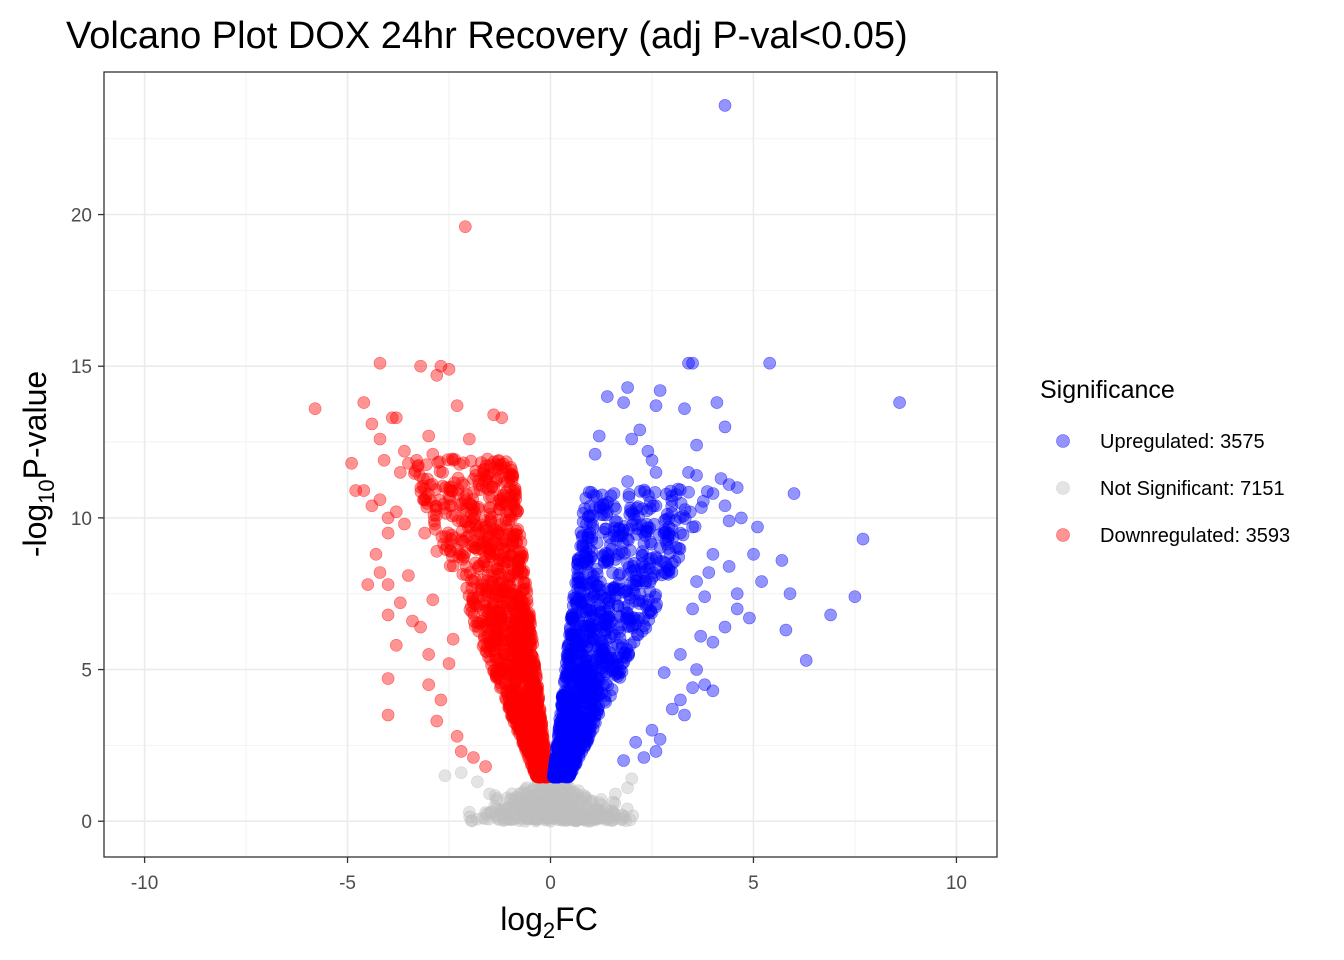  Describe the element at coordinates (956, 883) in the screenshot. I see `x-tick-label: 10` at that location.